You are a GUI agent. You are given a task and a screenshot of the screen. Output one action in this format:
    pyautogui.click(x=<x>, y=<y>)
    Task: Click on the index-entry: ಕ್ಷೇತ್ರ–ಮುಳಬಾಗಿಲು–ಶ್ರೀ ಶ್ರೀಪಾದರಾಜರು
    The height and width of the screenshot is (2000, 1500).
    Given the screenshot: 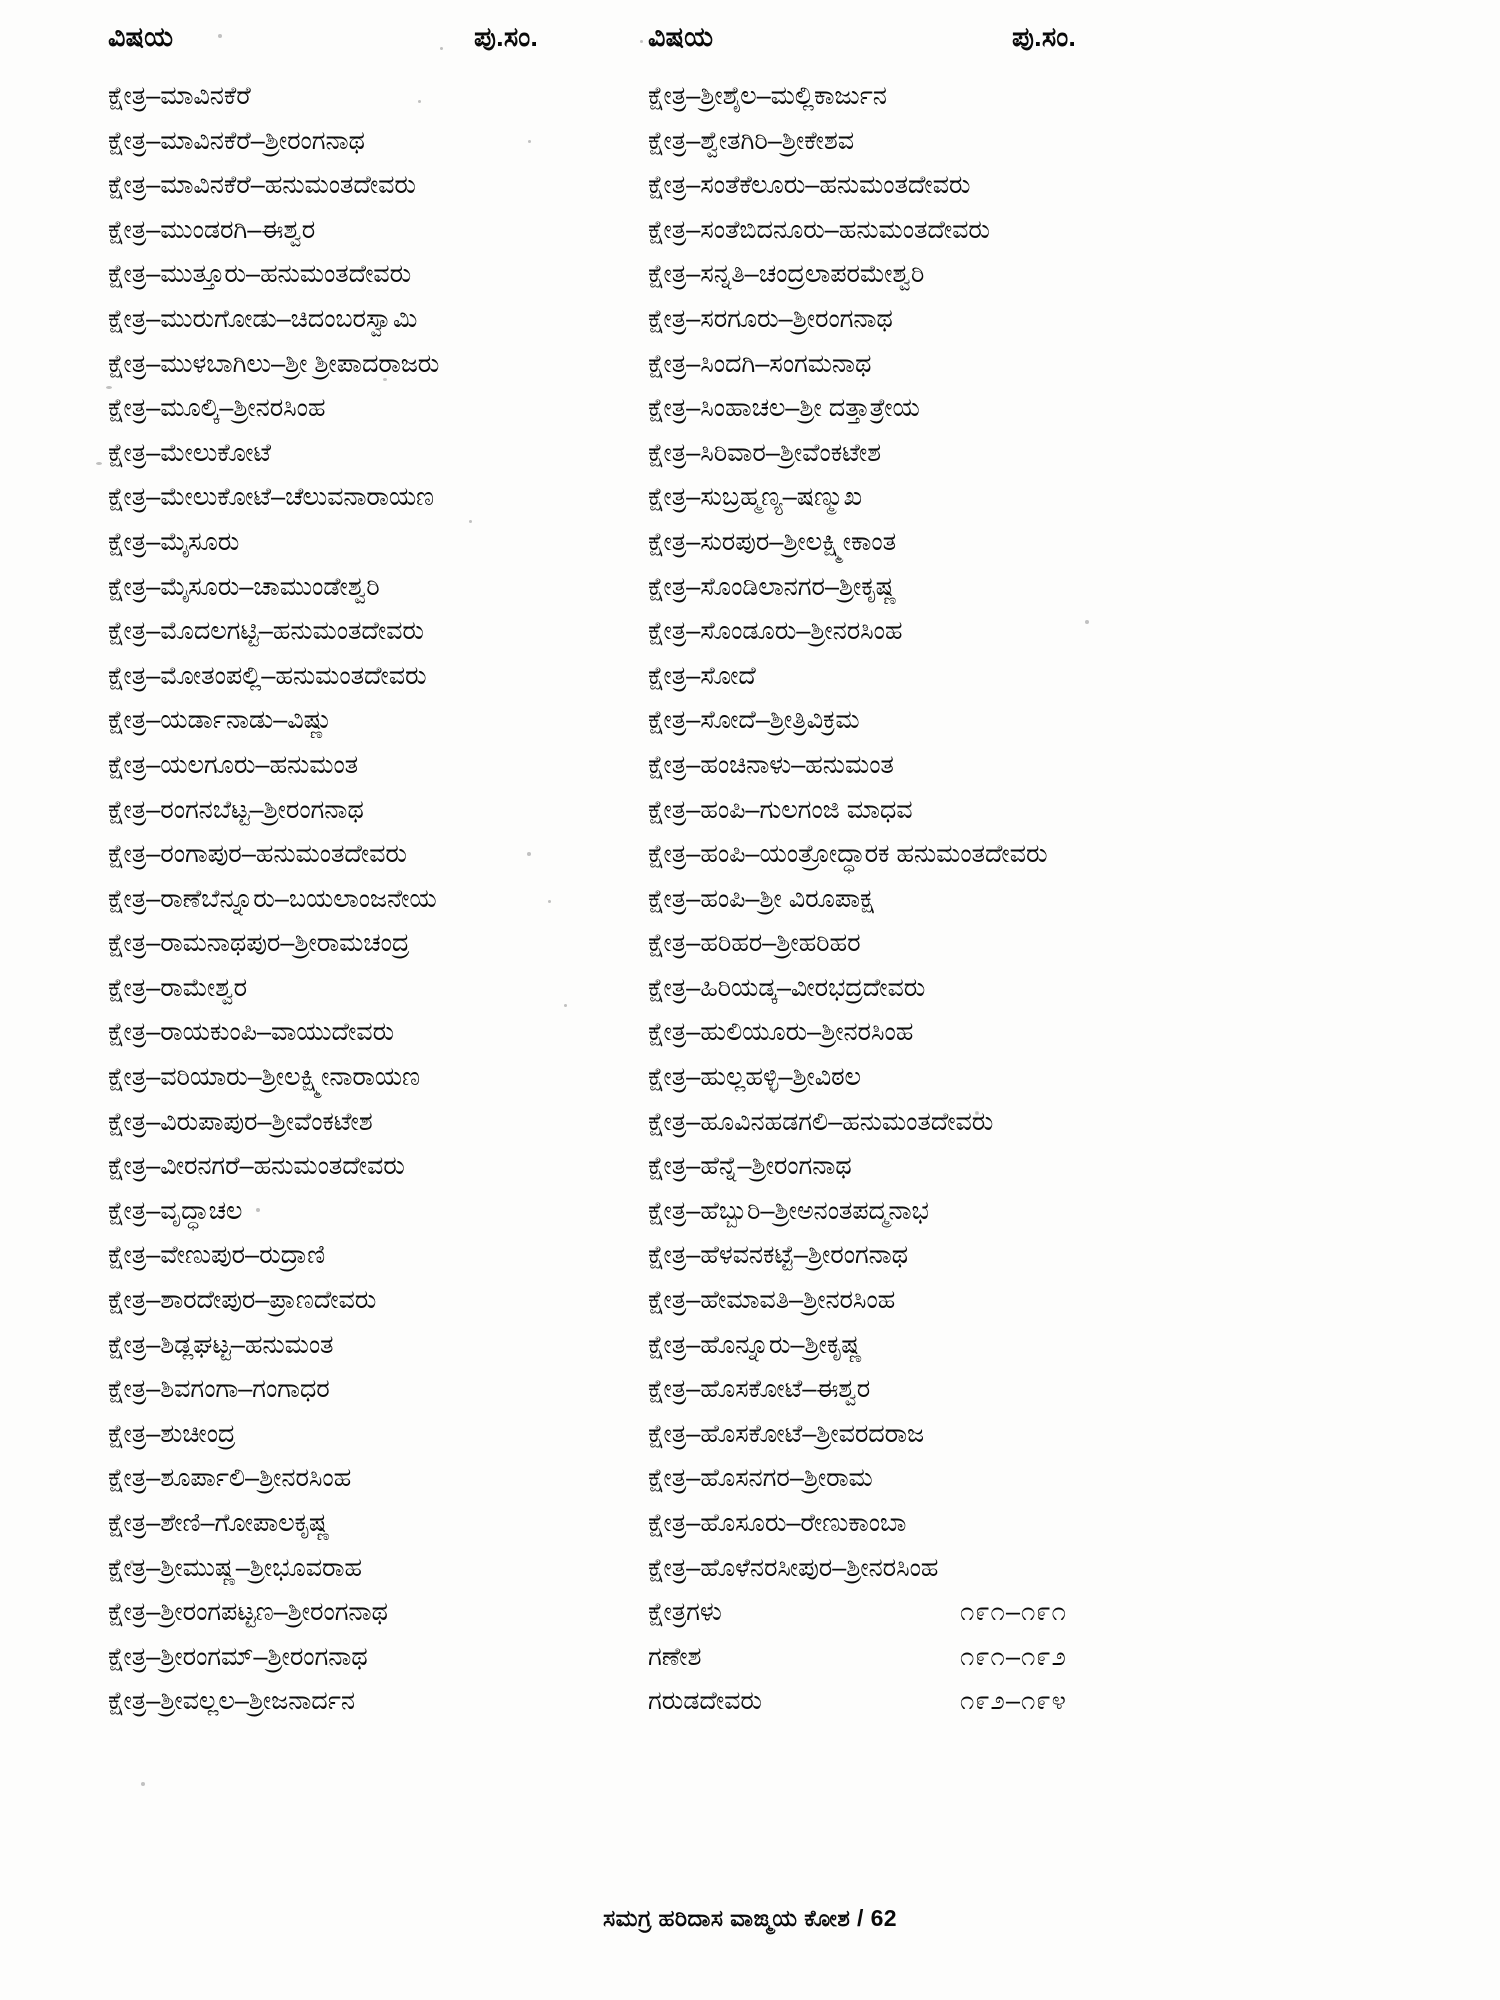 What is the action you would take?
    pyautogui.click(x=274, y=363)
    